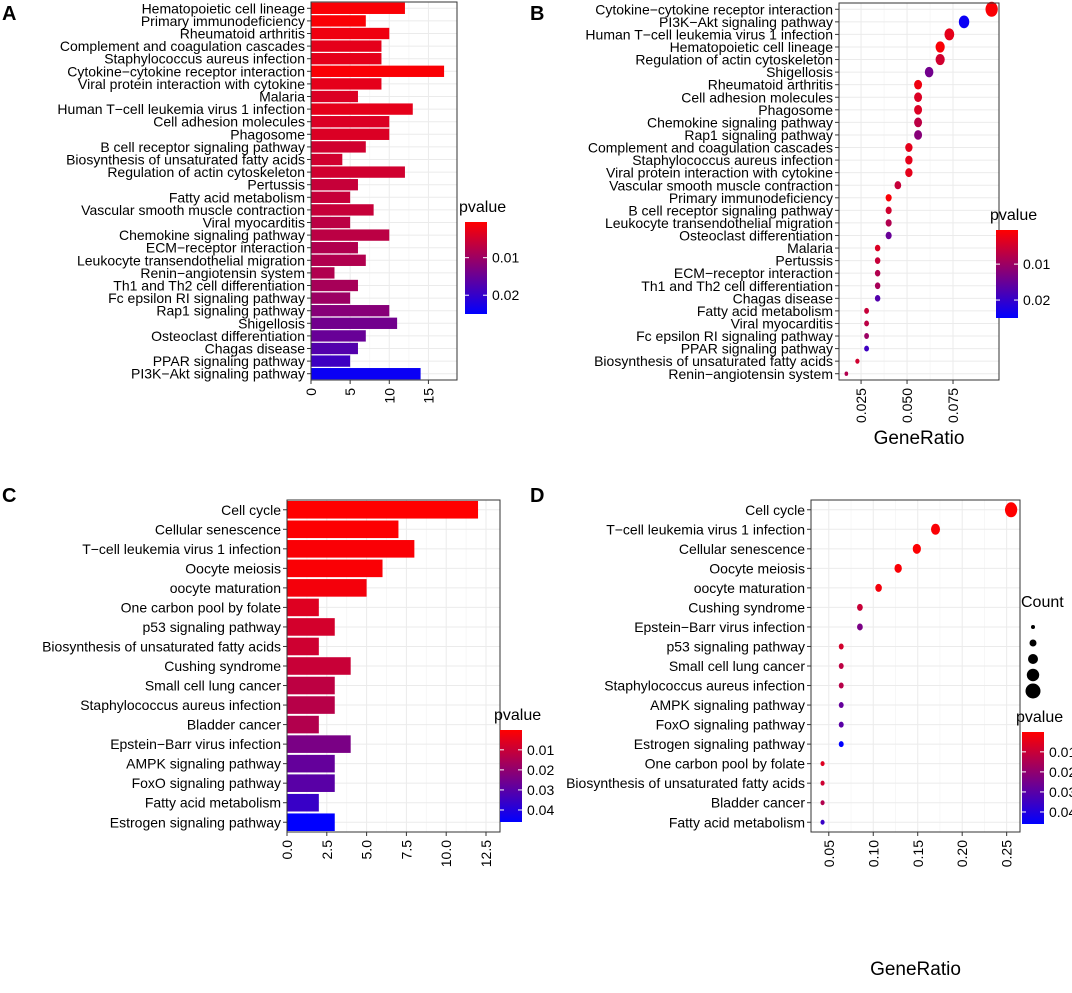 The image size is (1072, 993). What do you see at coordinates (804, 261) in the screenshot?
I see `category-label: Pertussis` at bounding box center [804, 261].